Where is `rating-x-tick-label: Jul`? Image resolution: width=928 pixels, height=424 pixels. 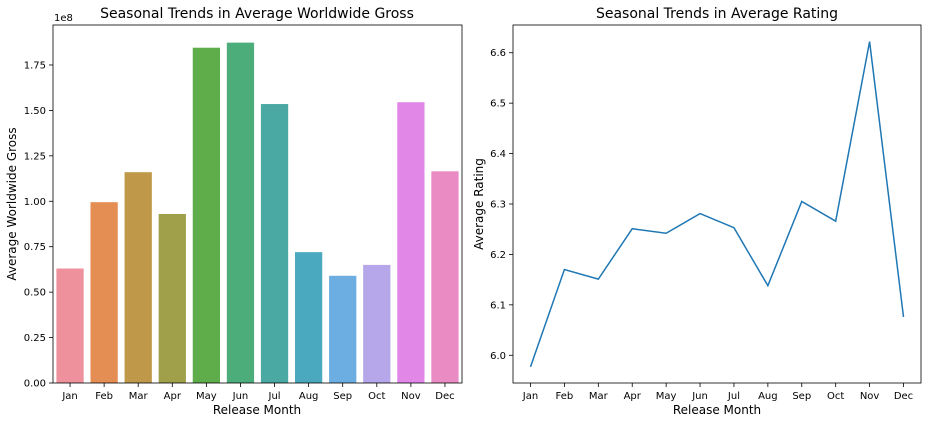 rating-x-tick-label: Jul is located at coordinates (733, 396).